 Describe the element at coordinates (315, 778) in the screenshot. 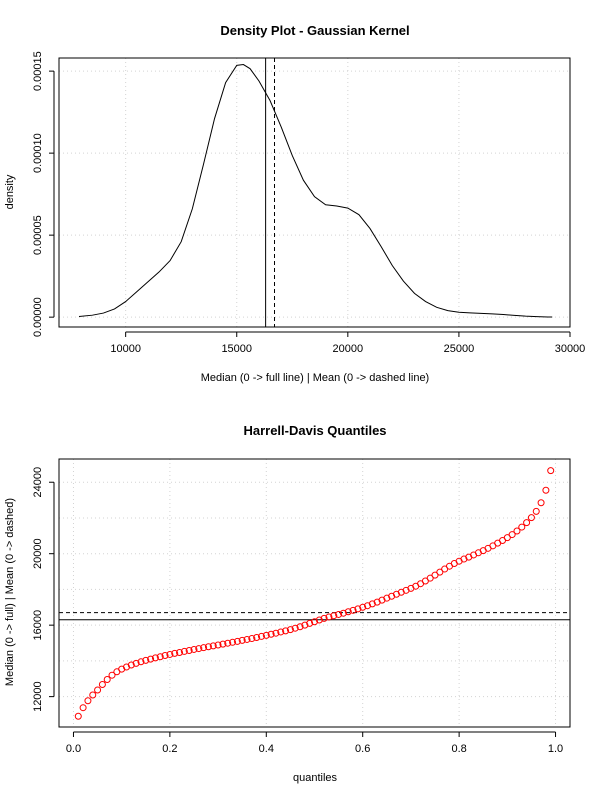

I see `quantiles-plot-x-axis-label: quantiles` at that location.